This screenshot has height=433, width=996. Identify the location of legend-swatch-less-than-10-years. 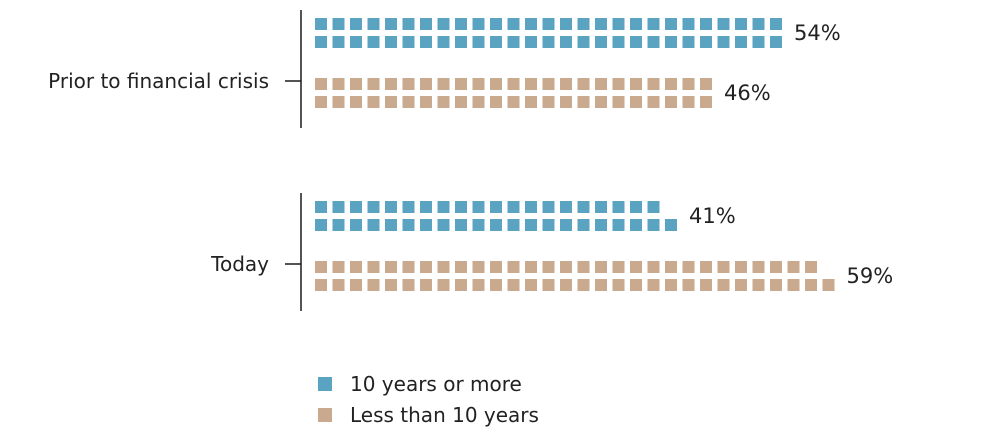
(325, 415).